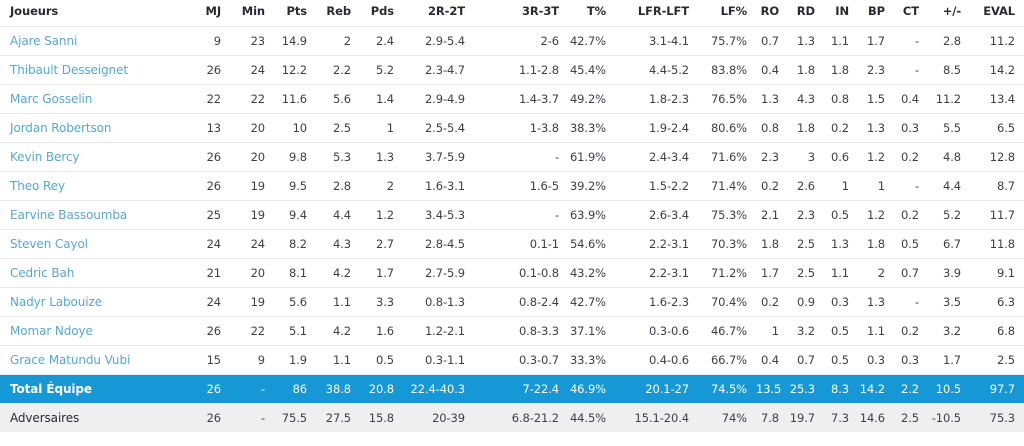 This screenshot has height=446, width=1024. Describe the element at coordinates (591, 128) in the screenshot. I see `stat-t-pct: 38.3%` at that location.